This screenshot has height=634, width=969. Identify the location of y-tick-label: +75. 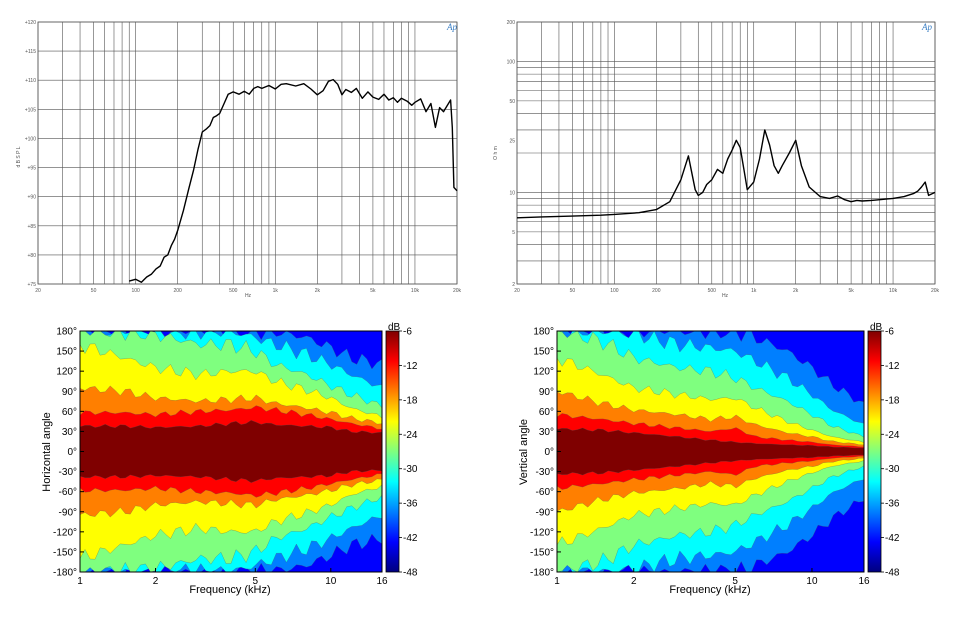
(32, 285).